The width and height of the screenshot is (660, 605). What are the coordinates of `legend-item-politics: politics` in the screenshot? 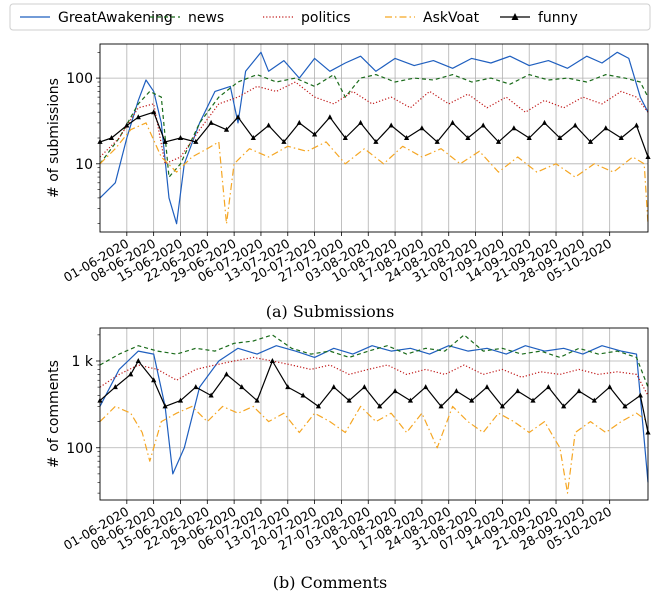 It's located at (307, 18).